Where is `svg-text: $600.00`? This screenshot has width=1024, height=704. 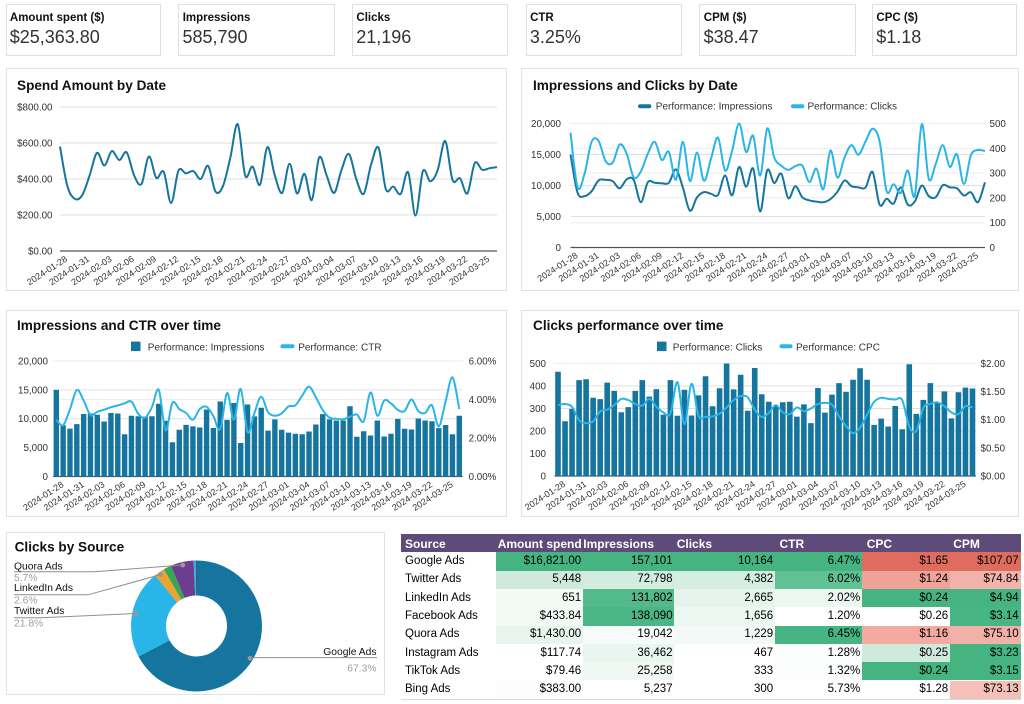 svg-text: $600.00 is located at coordinates (35, 144).